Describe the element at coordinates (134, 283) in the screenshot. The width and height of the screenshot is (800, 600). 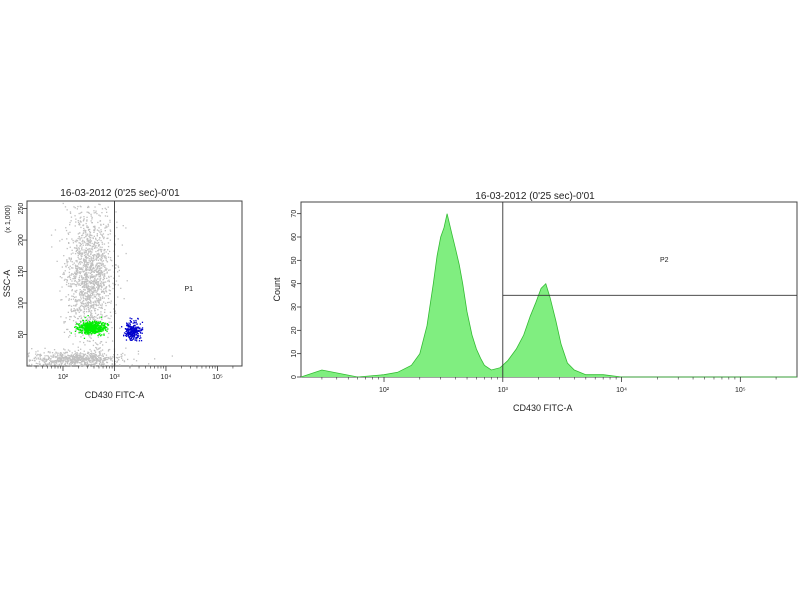
I see `scatter-plot-frame` at that location.